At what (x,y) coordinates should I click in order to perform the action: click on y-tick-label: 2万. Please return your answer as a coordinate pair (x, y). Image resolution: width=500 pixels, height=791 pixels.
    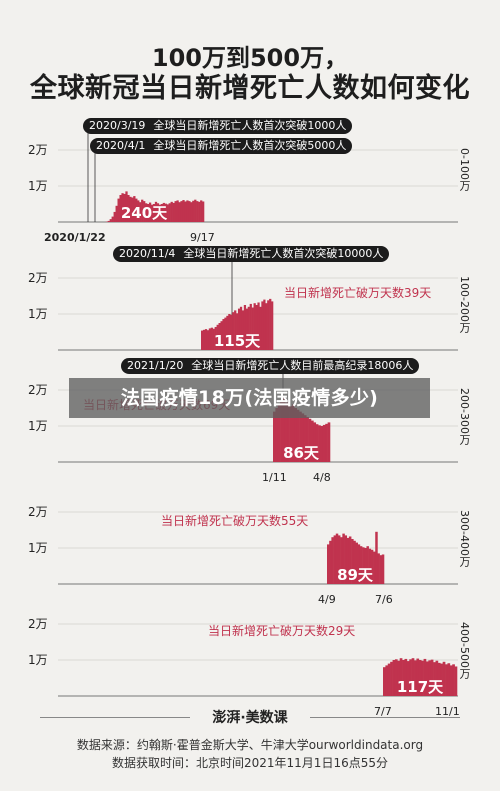
    Looking at the image, I should click on (38, 512).